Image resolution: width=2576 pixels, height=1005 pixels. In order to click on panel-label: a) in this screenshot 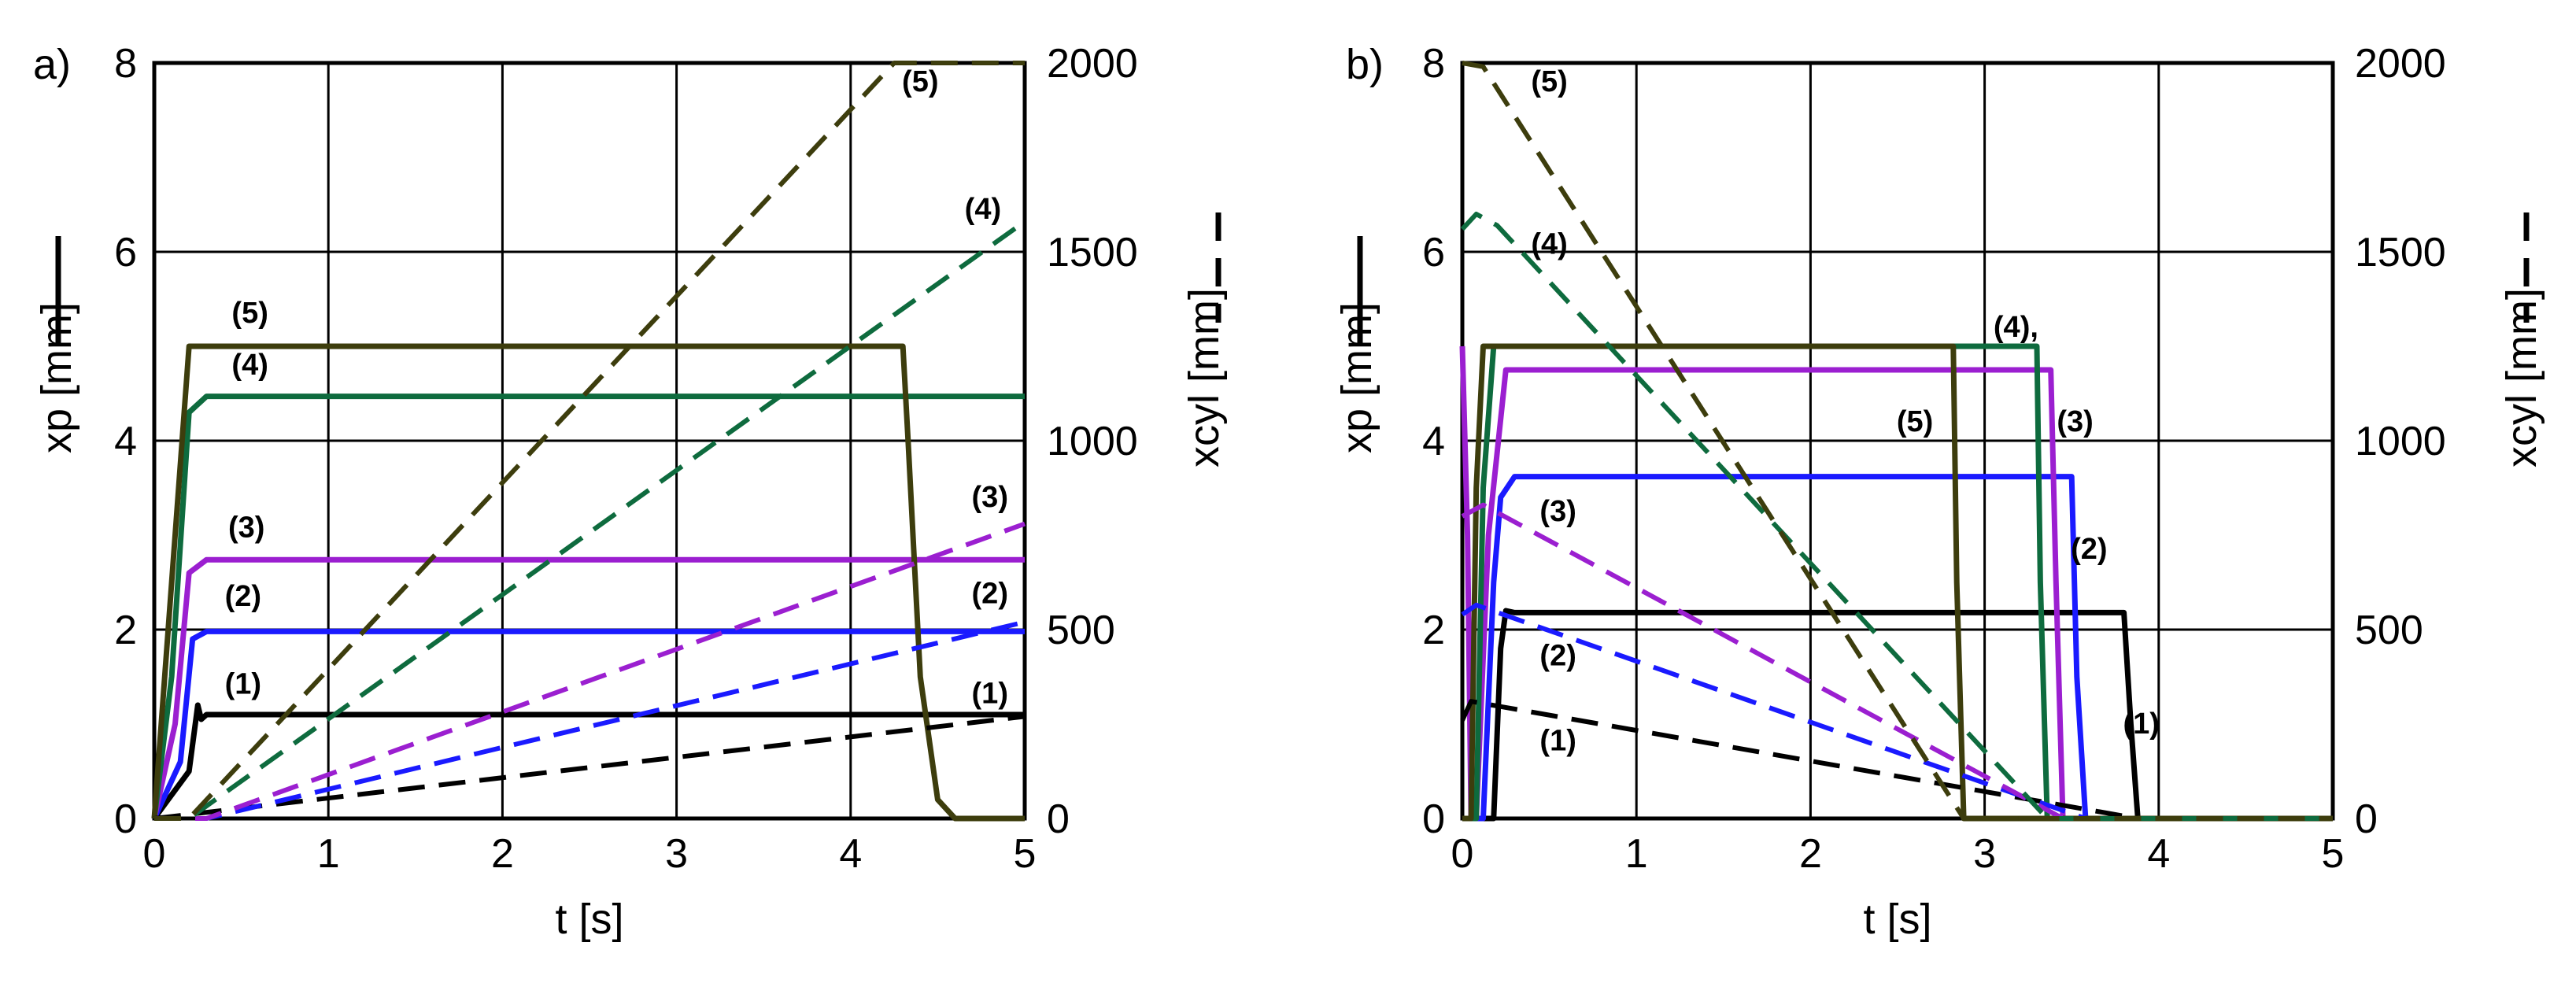, I will do `click(52, 64)`.